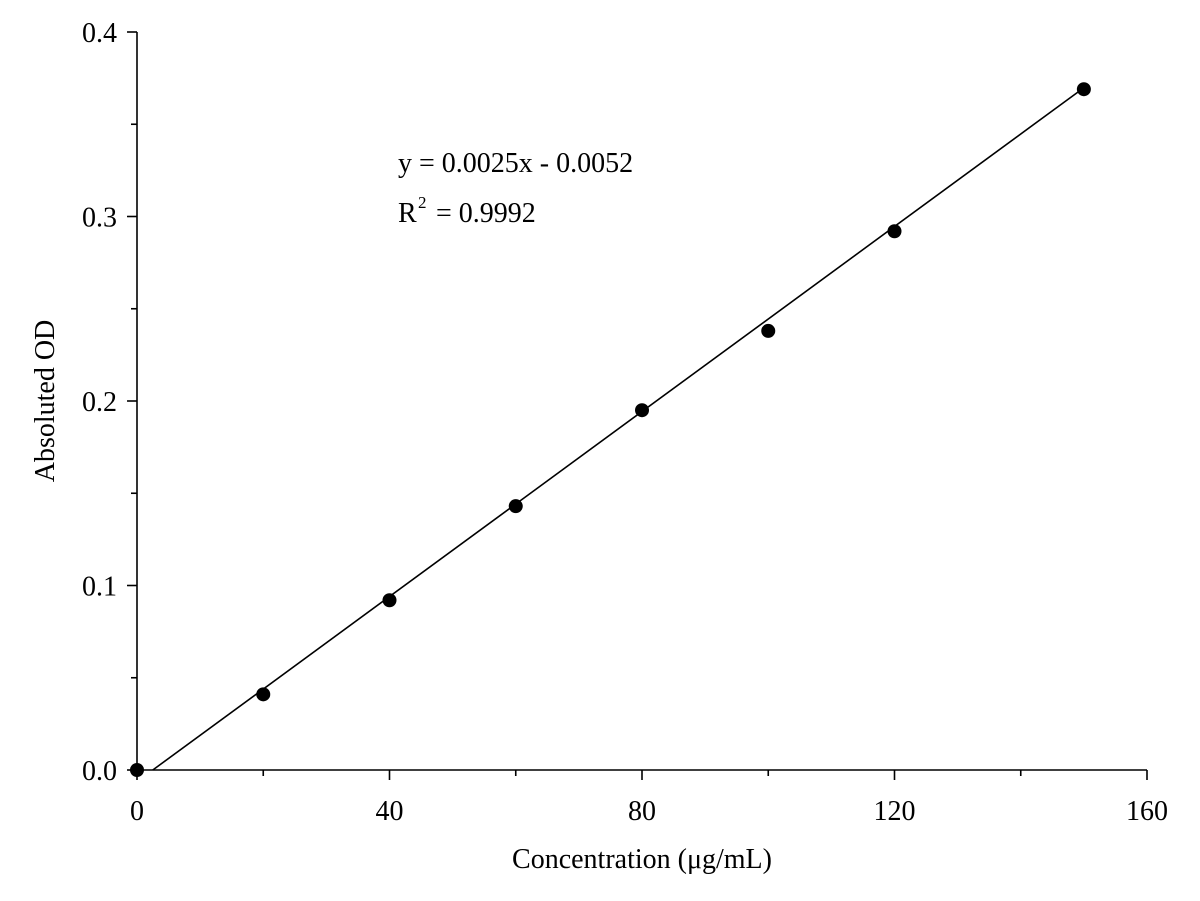 This screenshot has width=1200, height=901. Describe the element at coordinates (99, 33) in the screenshot. I see `y-tick-label: 0.4` at that location.